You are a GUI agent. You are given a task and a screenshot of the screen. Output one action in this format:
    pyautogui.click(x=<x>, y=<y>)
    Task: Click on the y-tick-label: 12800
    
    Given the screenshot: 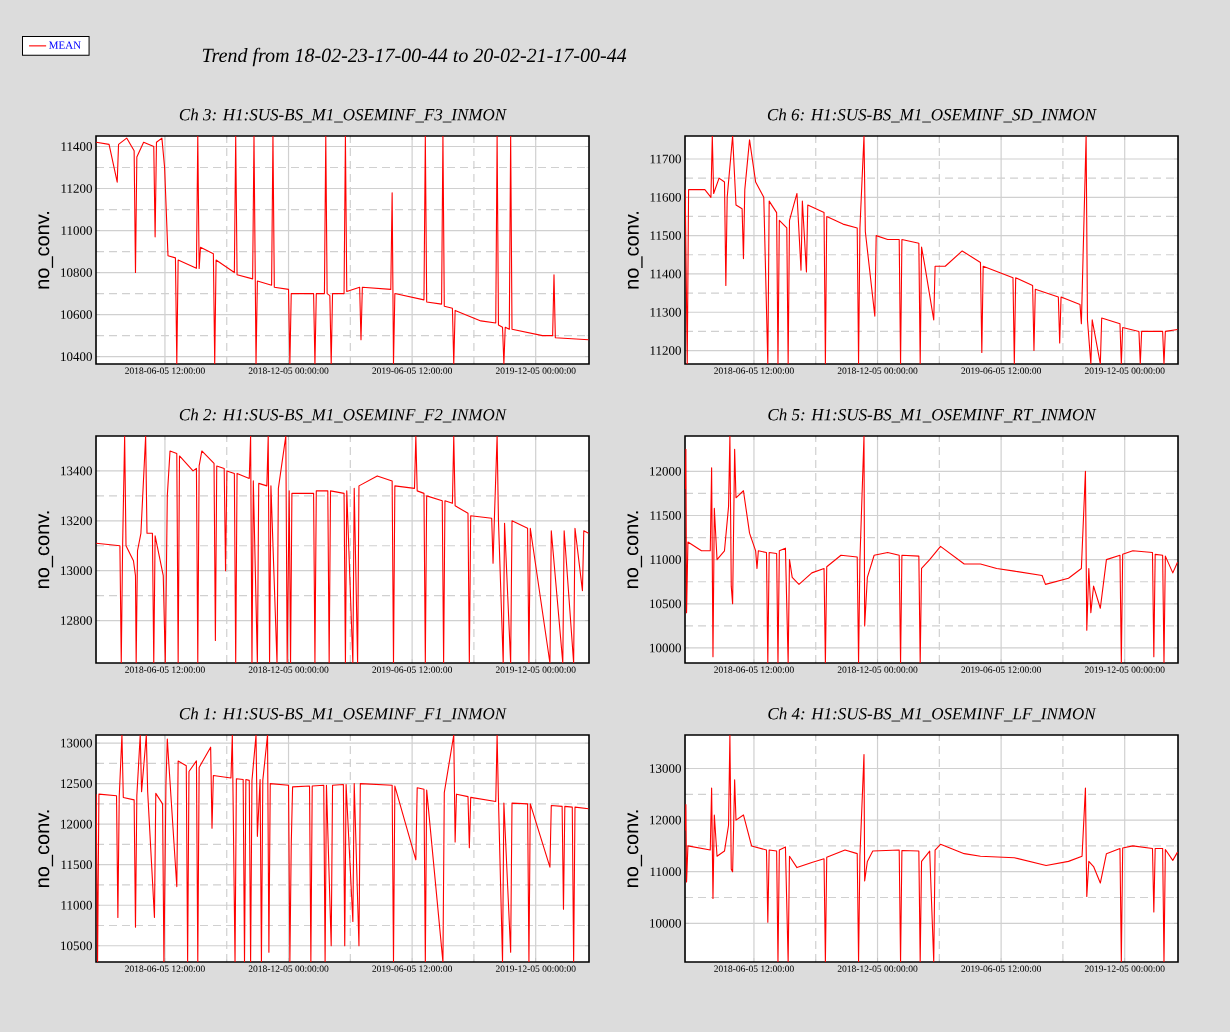 What is the action you would take?
    pyautogui.click(x=76, y=620)
    